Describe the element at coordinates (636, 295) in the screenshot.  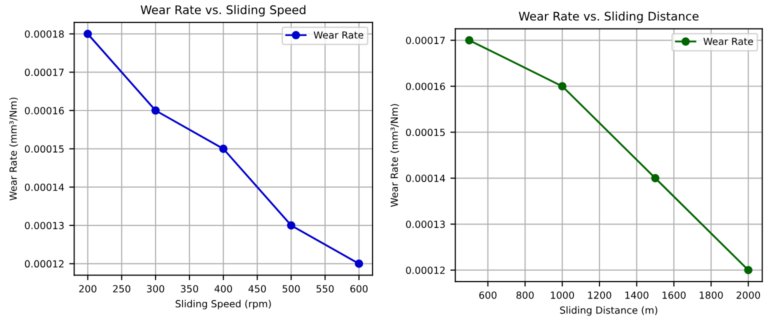
I see `x-tick-label: 1400` at that location.